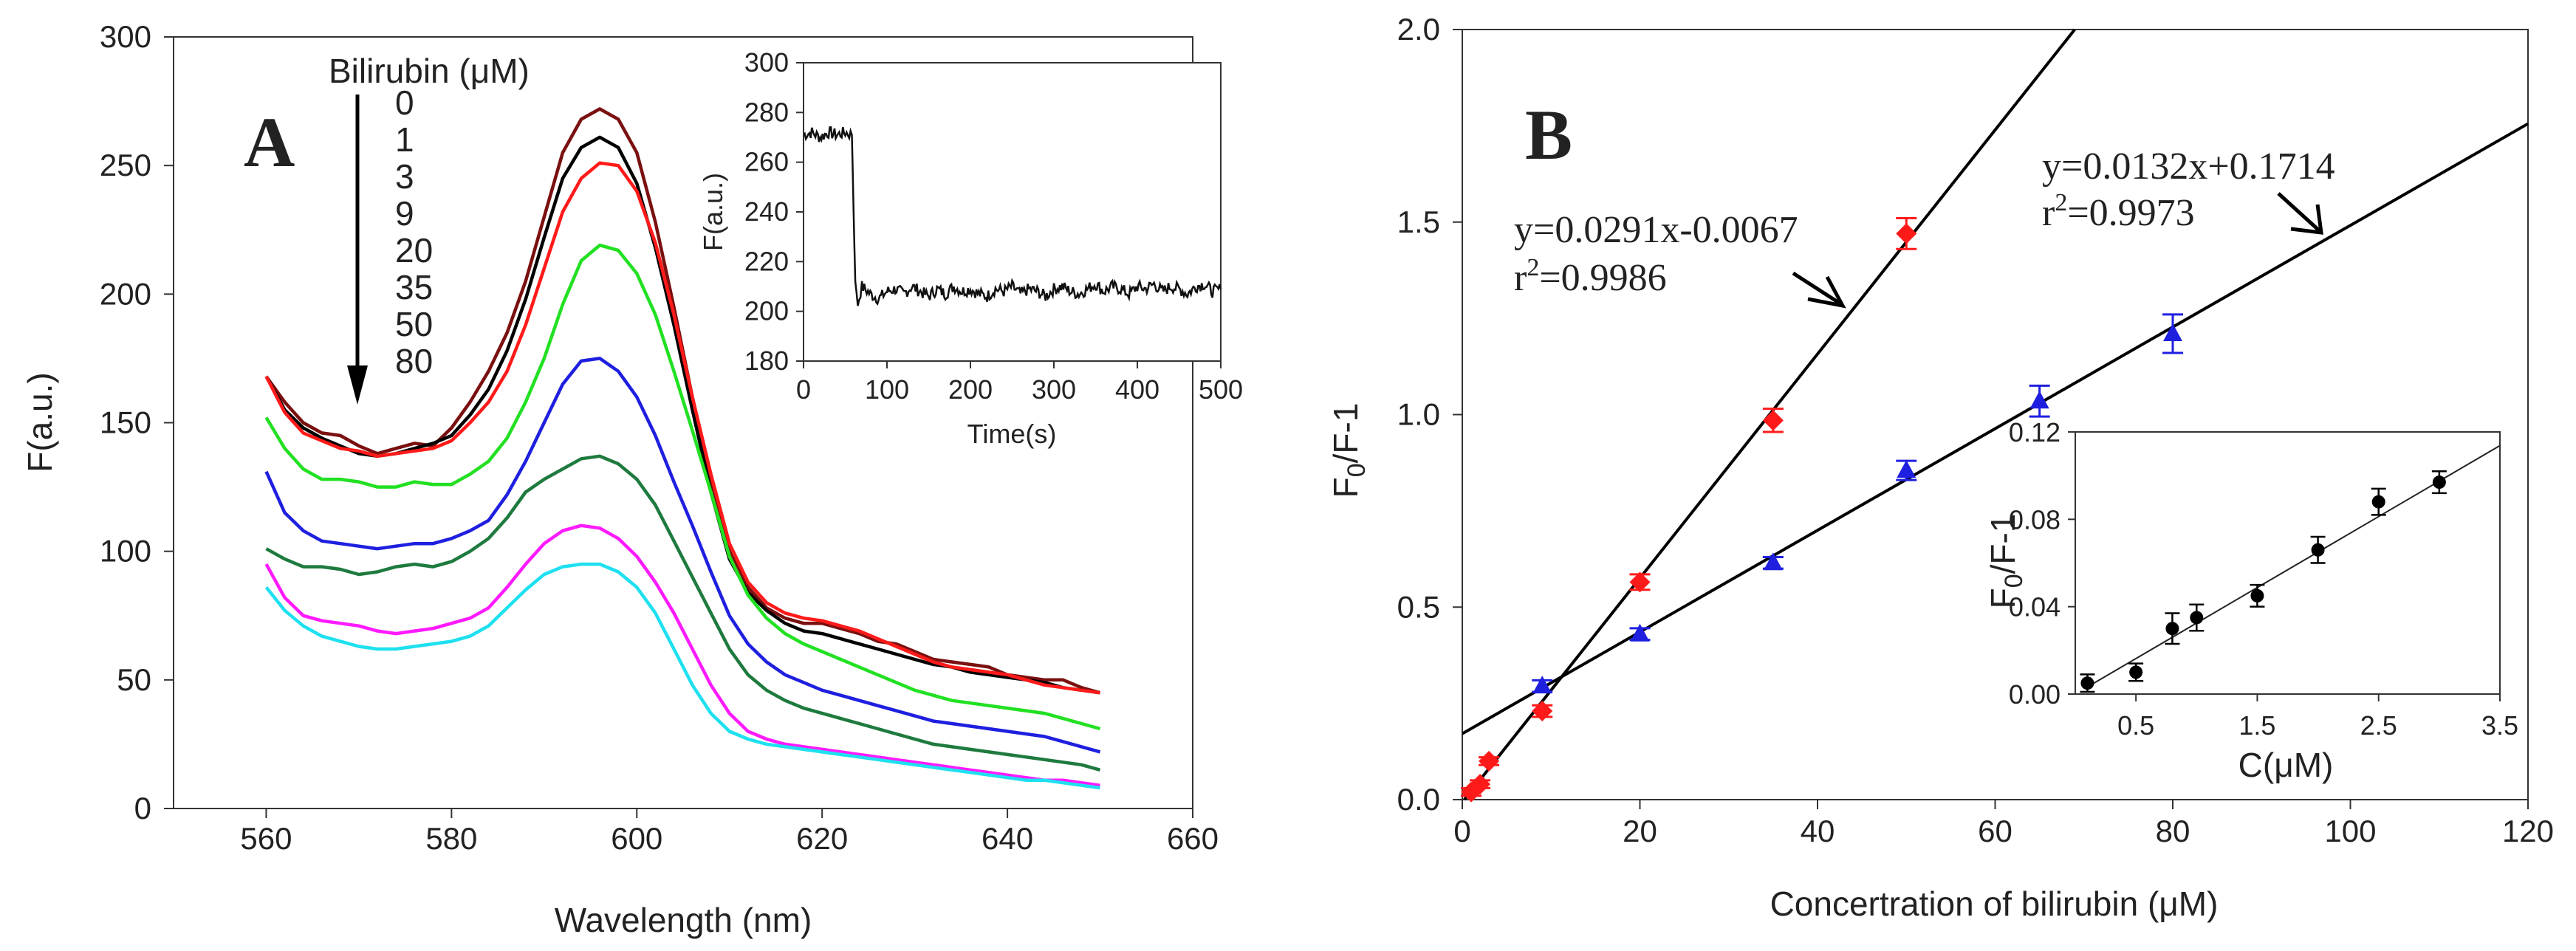 The width and height of the screenshot is (2576, 951). I want to click on panel-a-legend-label: 0, so click(404, 102).